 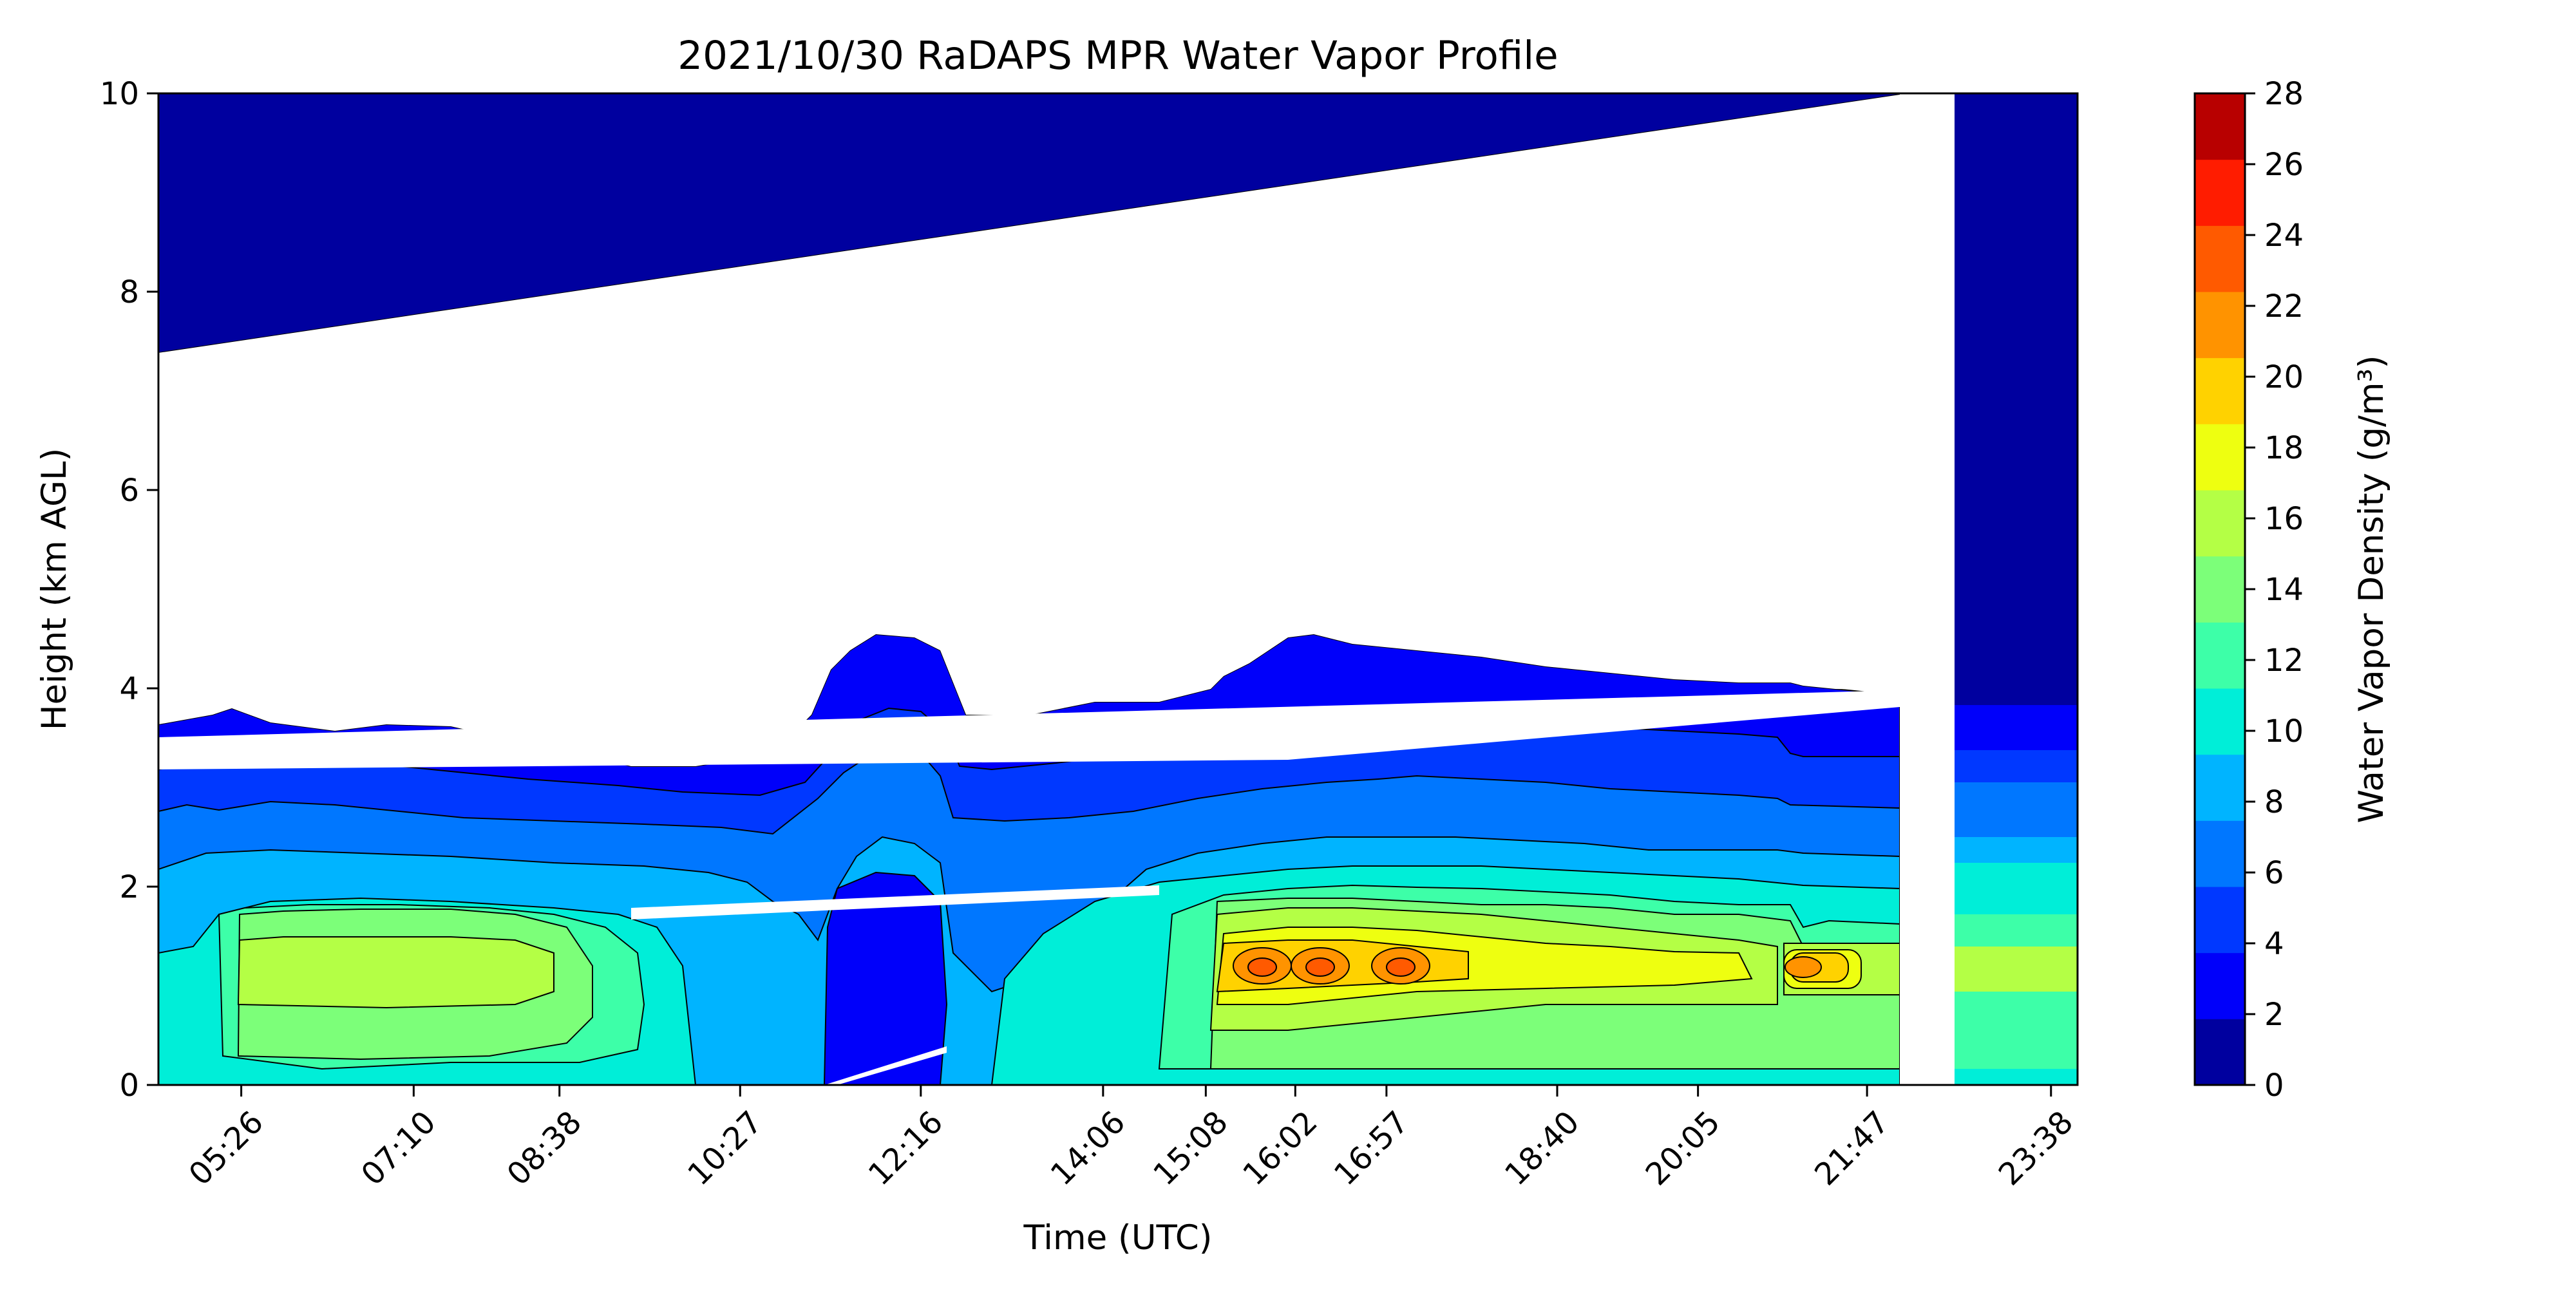 What do you see at coordinates (1262, 967) in the screenshot?
I see `core-24-26-a` at bounding box center [1262, 967].